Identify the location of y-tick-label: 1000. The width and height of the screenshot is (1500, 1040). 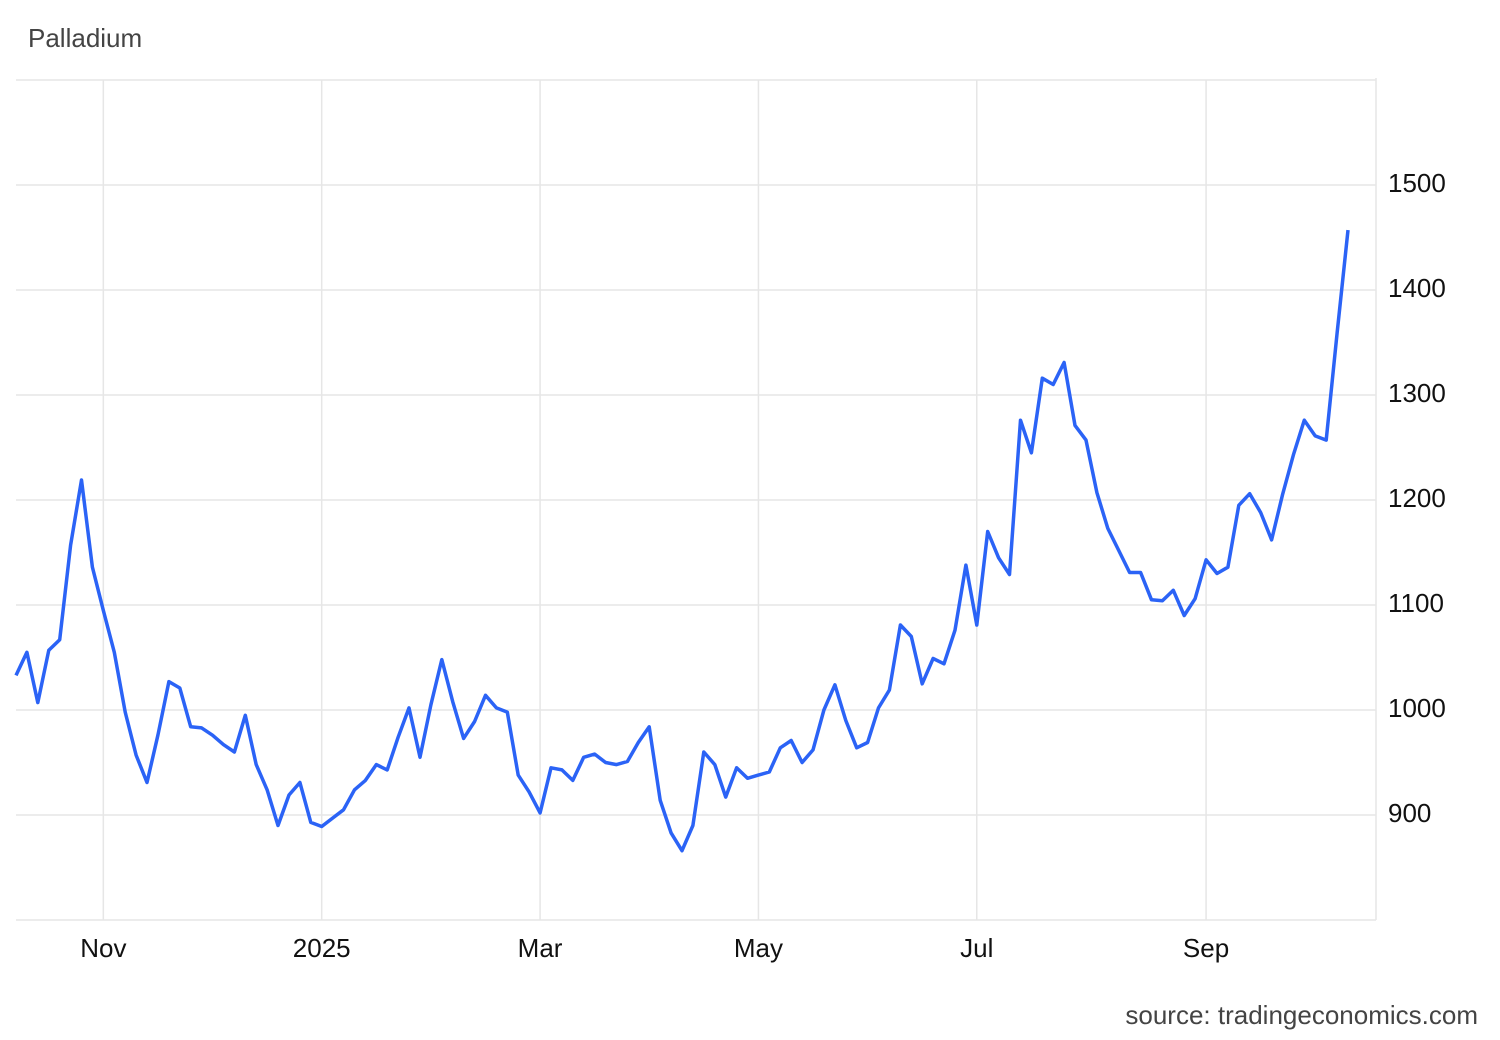
(1417, 708).